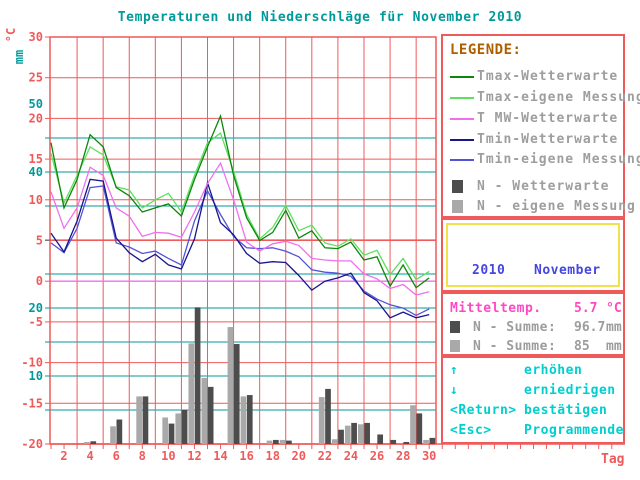 The width and height of the screenshot is (640, 480). What do you see at coordinates (455, 327) in the screenshot?
I see `dark-bar-swatch` at bounding box center [455, 327].